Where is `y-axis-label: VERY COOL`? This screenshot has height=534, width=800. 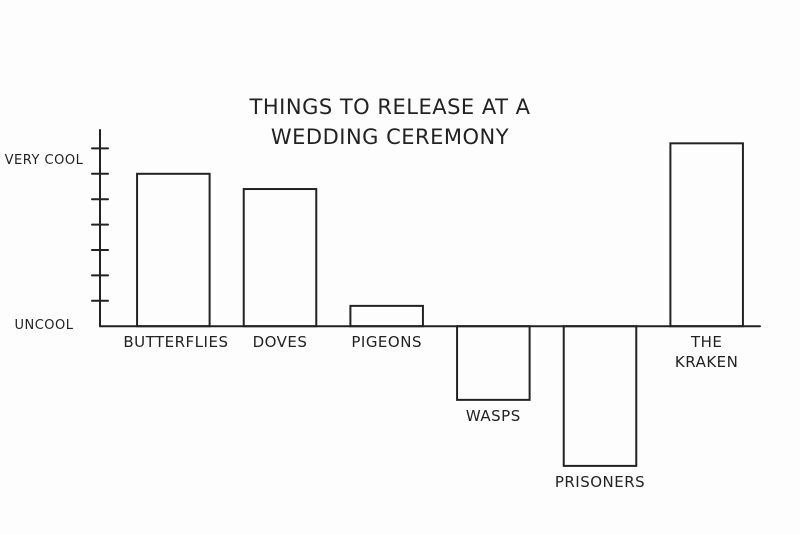
y-axis-label: VERY COOL is located at coordinates (44, 161).